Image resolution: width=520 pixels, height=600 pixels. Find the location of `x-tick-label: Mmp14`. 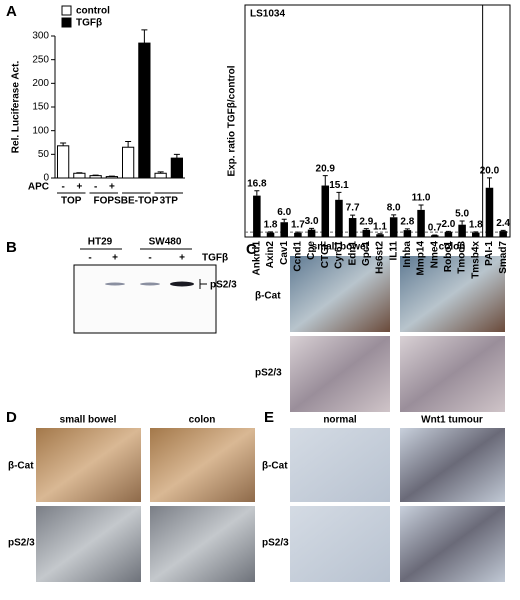

x-tick-label: Mmp14 is located at coordinates (421, 258).